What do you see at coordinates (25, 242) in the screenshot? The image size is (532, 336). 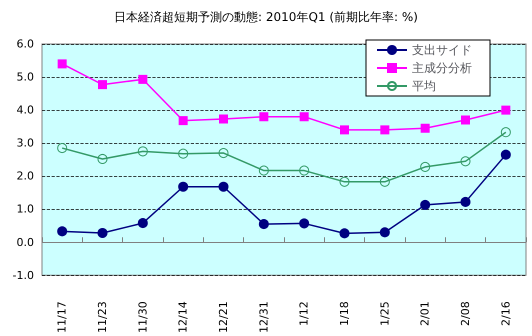 I see `y-tick-label: 0.0` at bounding box center [25, 242].